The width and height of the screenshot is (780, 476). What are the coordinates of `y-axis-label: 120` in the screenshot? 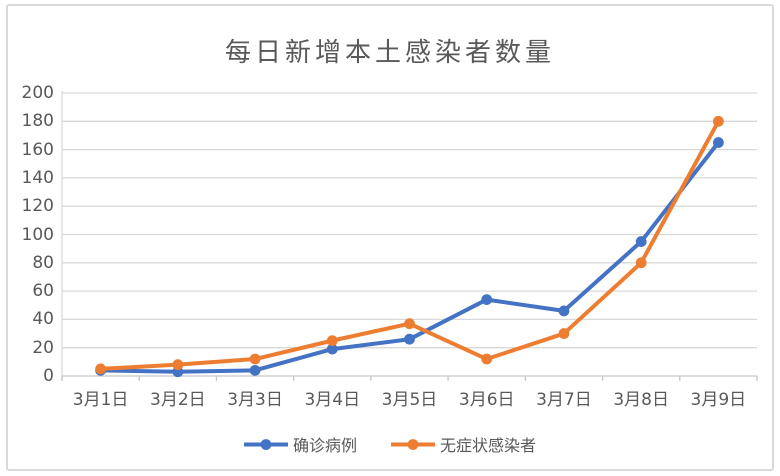 It's located at (37, 206).